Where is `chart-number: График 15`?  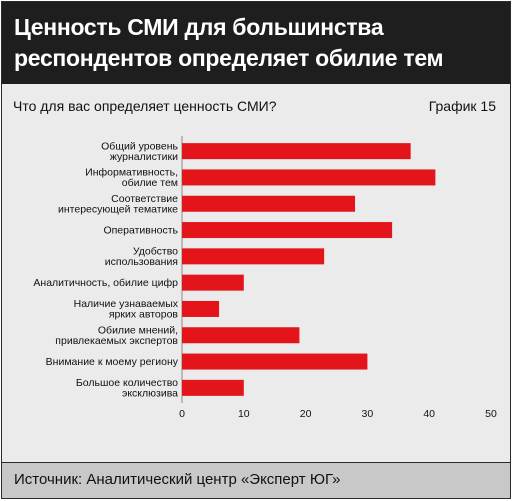
chart-number: График 15 is located at coordinates (462, 106).